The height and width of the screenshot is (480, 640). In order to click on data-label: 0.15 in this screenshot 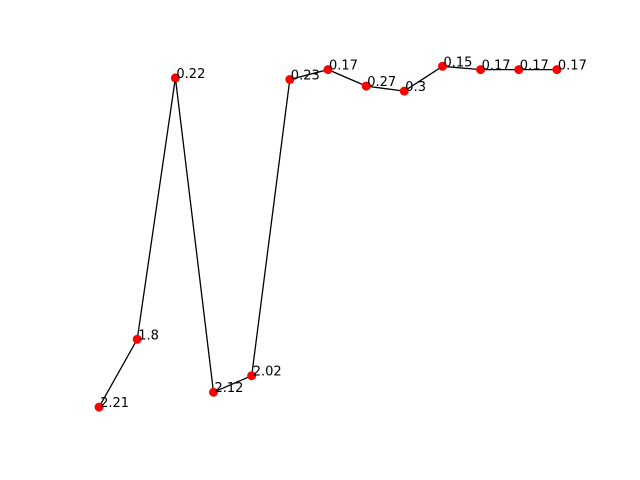, I will do `click(458, 62)`.